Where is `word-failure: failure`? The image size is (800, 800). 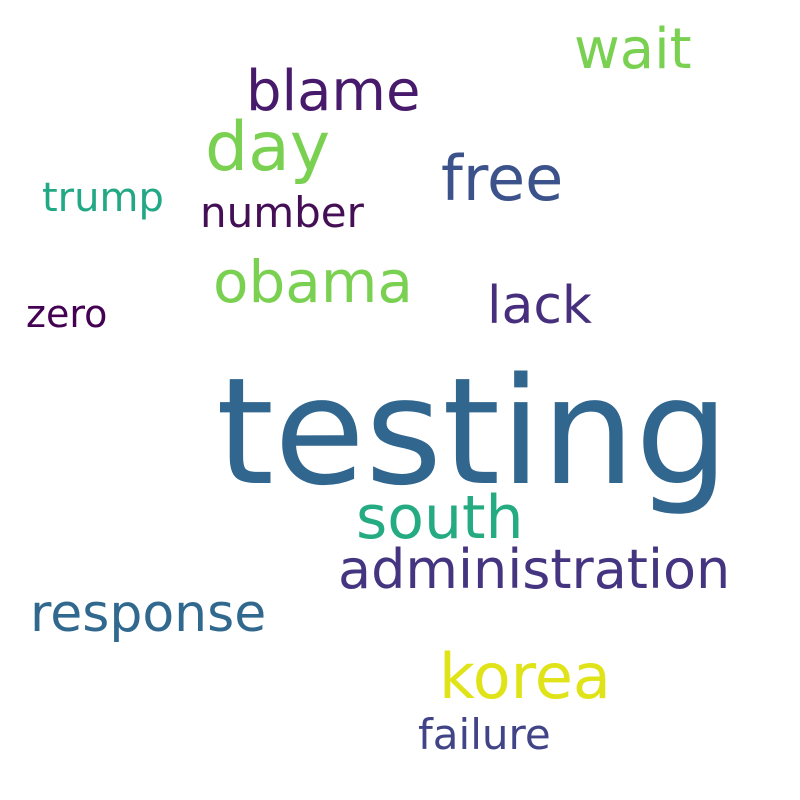 word-failure: failure is located at coordinates (484, 734).